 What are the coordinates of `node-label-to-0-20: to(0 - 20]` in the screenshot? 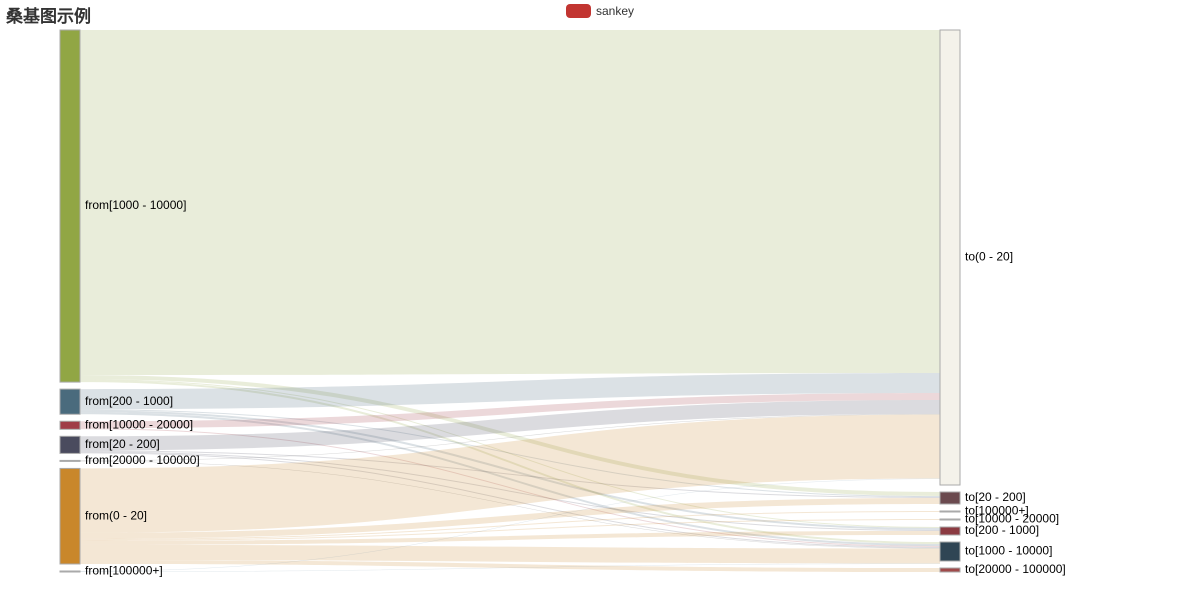 It's located at (989, 257).